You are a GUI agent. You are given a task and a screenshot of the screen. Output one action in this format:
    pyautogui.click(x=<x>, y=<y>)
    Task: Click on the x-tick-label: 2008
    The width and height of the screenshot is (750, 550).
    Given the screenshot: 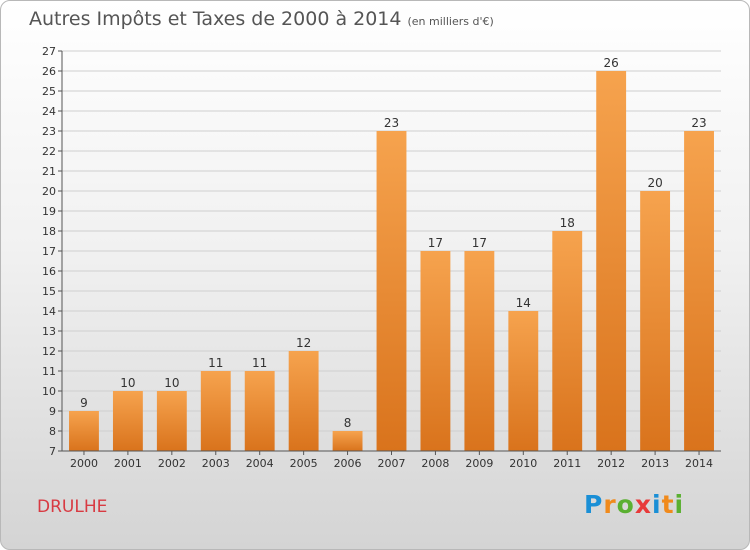 What is the action you would take?
    pyautogui.click(x=435, y=463)
    